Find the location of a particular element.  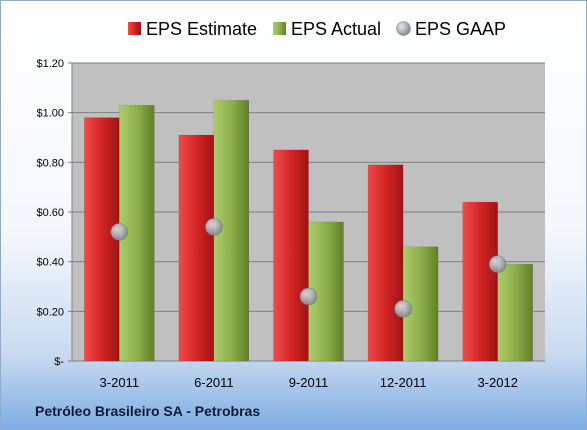

x-tick-label: 3-2011 is located at coordinates (120, 382).